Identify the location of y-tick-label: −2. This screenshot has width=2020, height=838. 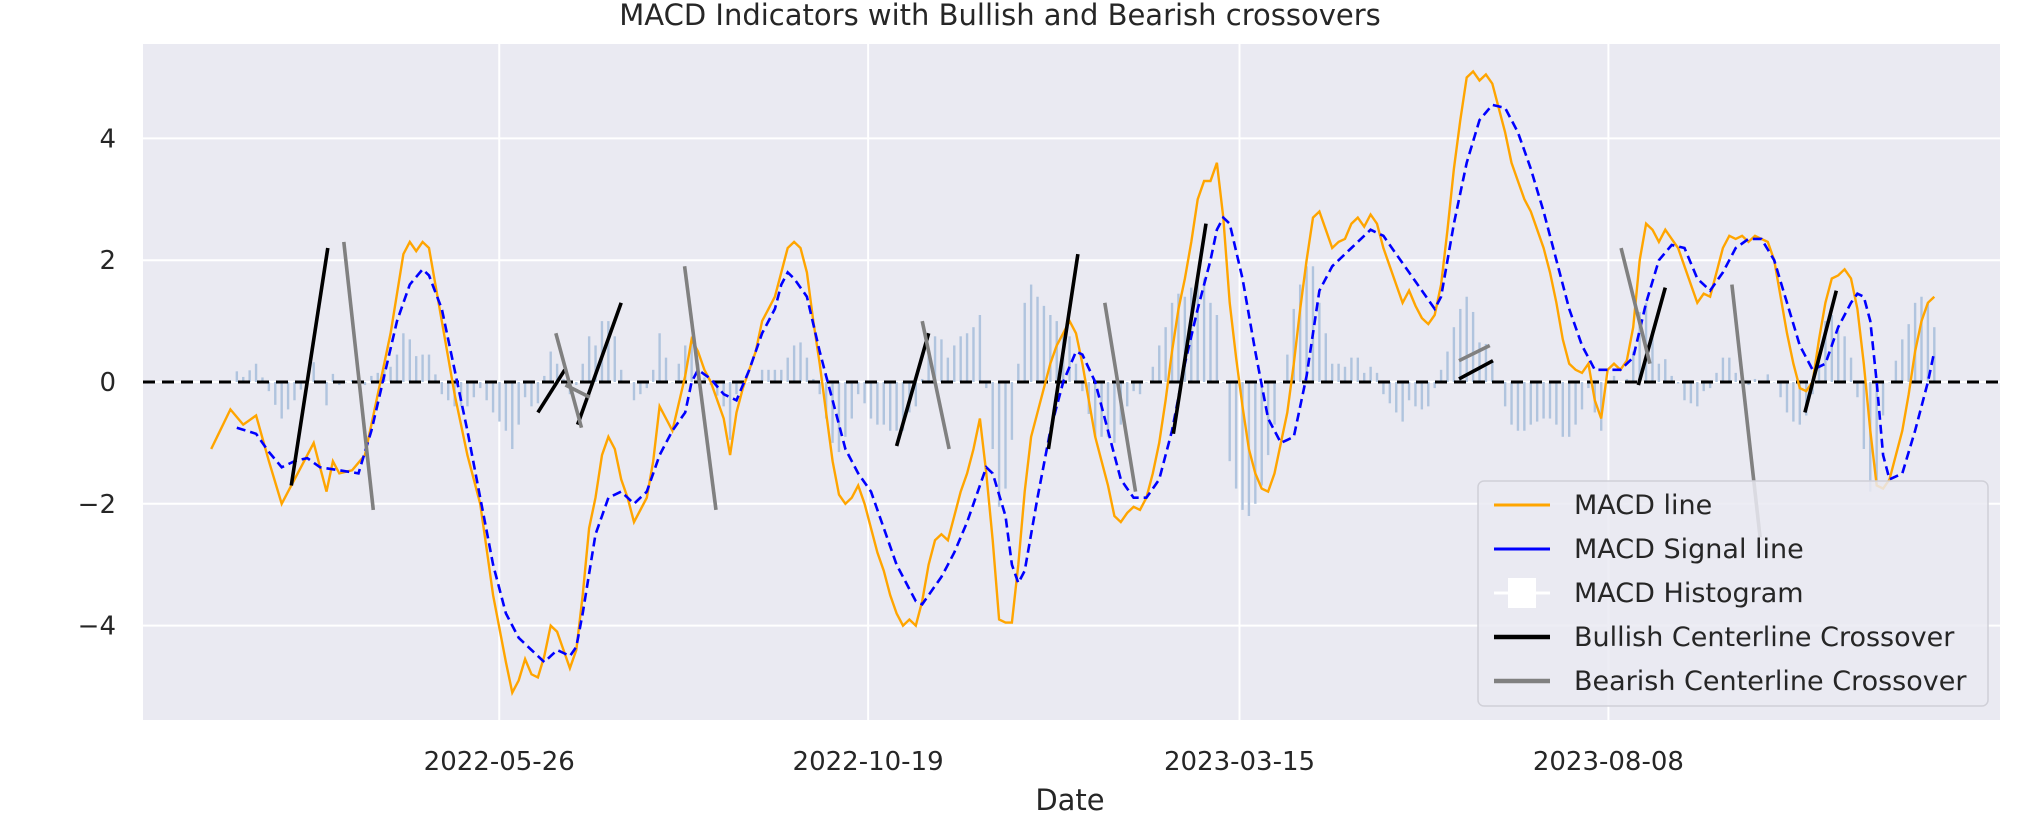
(97, 505).